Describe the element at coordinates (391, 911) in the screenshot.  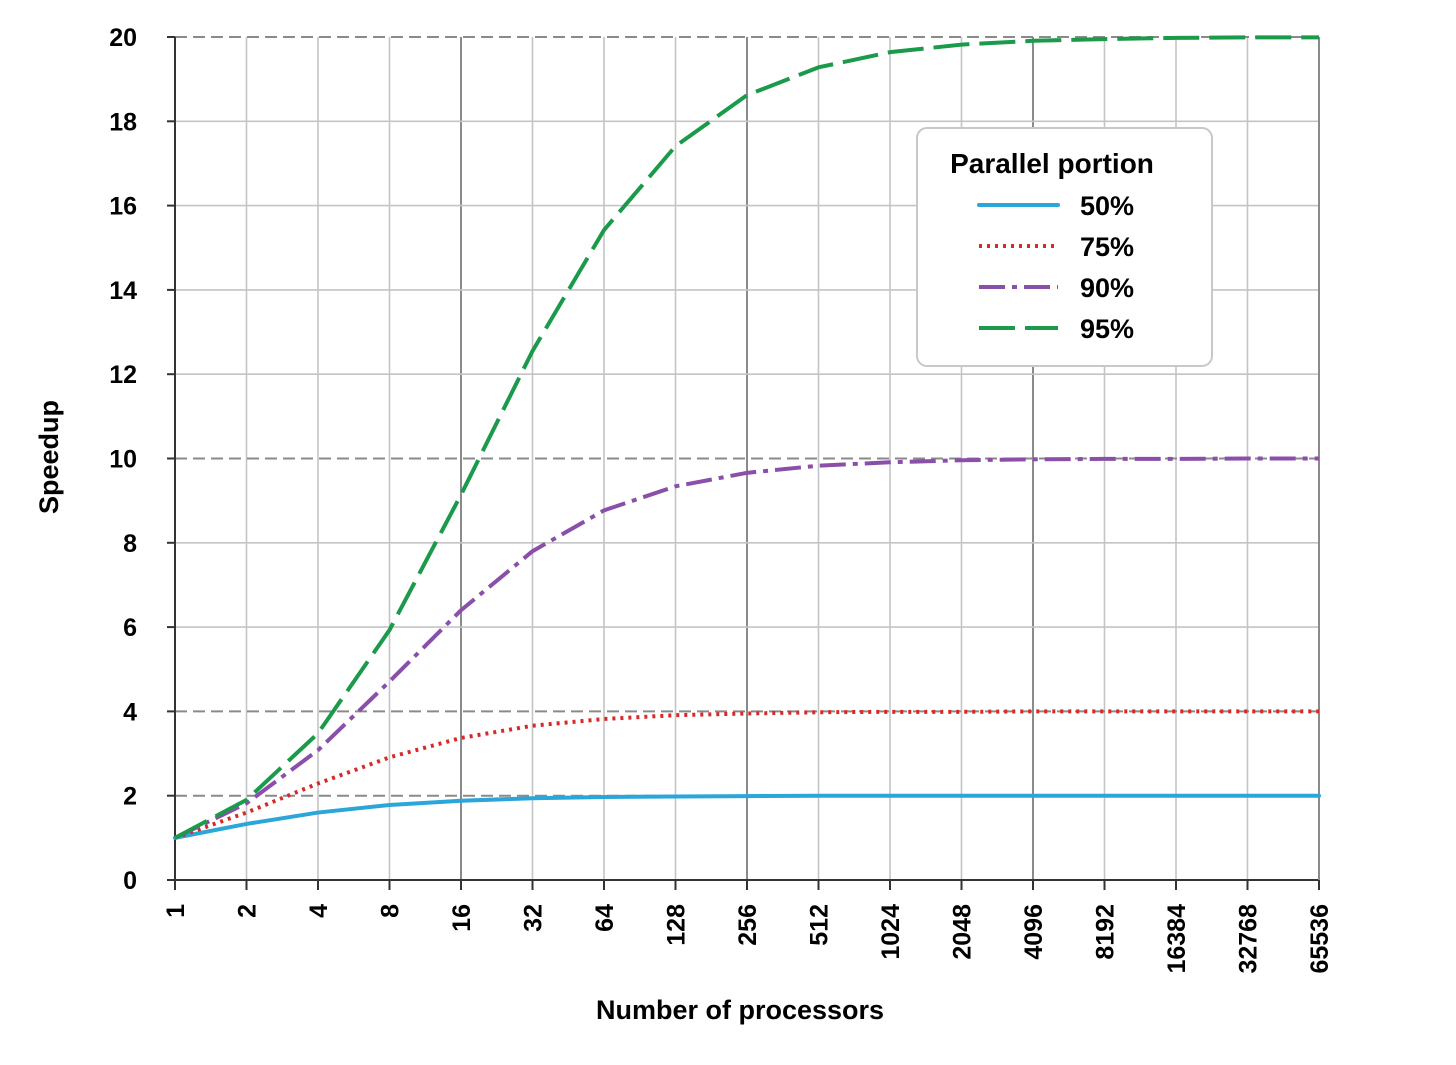
I see `x-tick-label: 8` at that location.